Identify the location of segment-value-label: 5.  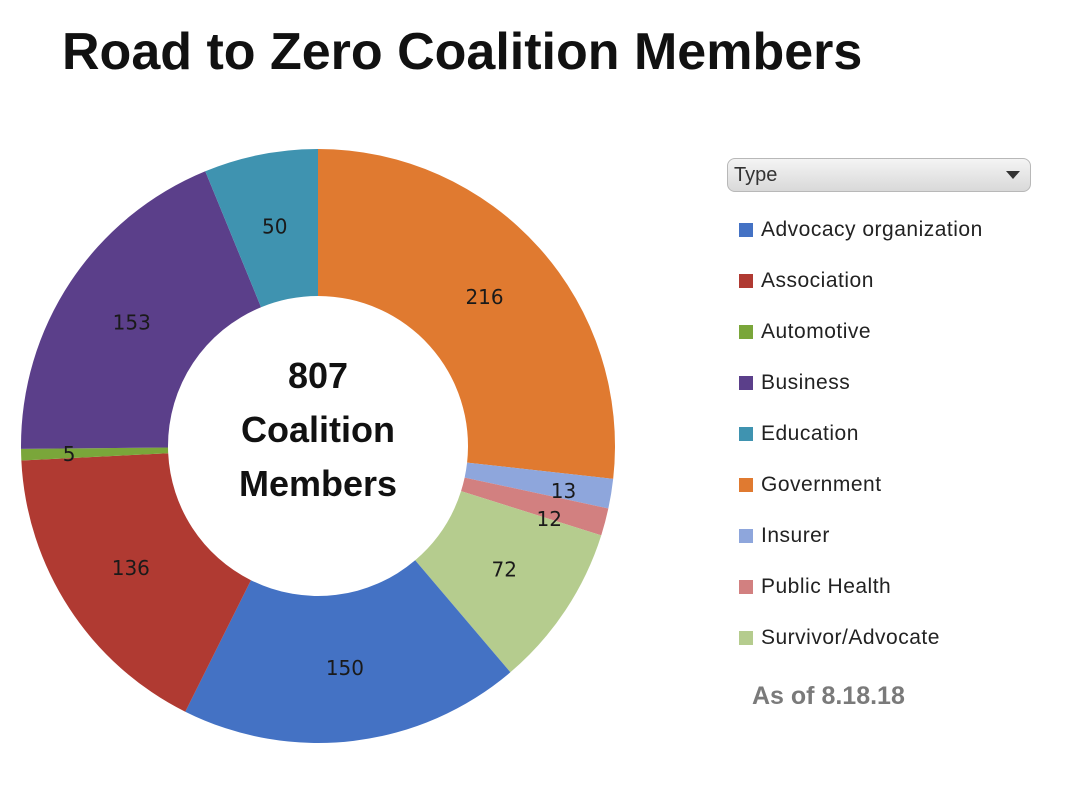
(69, 454).